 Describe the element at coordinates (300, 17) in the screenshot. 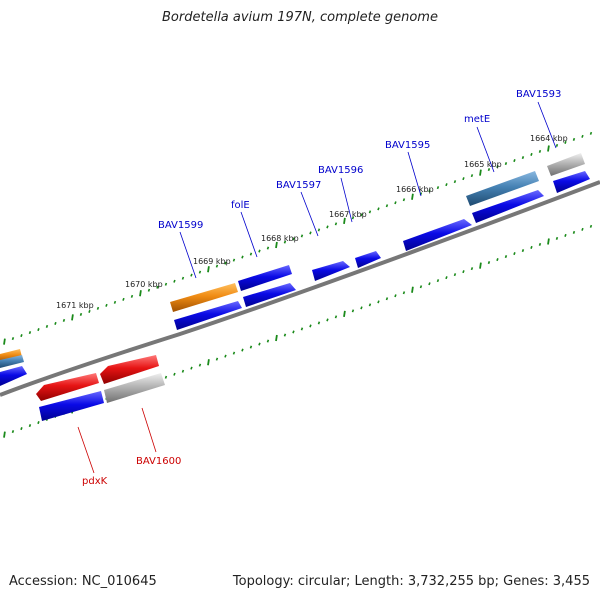

I see `map-title: Bordetella avium 197N, complete genome` at that location.